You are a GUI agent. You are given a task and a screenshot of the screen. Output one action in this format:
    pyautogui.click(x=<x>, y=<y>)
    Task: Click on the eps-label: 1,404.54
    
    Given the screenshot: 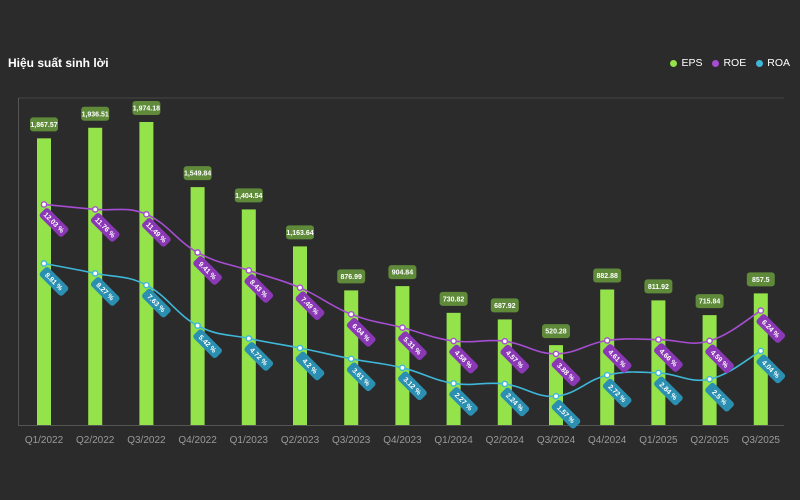 What is the action you would take?
    pyautogui.click(x=248, y=195)
    